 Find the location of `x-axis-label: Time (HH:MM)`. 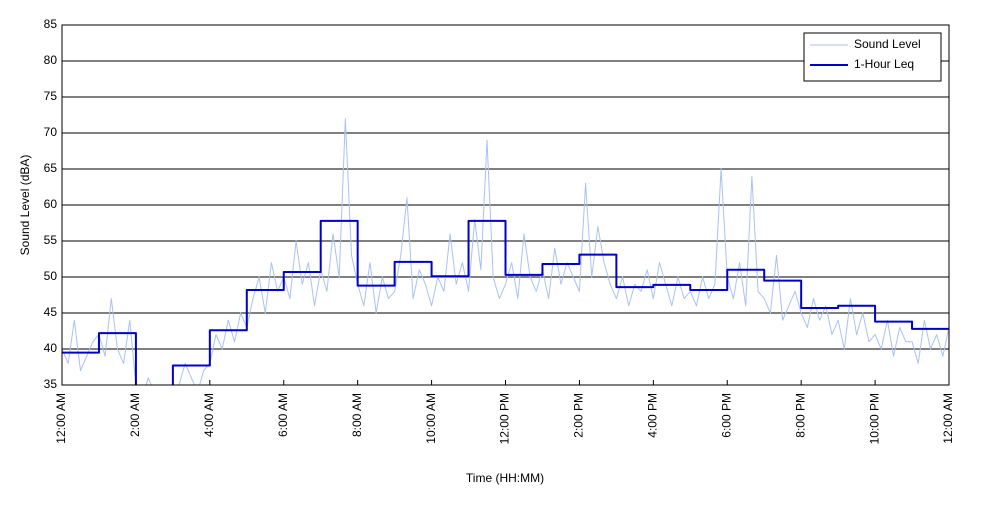

x-axis-label: Time (HH:MM) is located at coordinates (505, 478).